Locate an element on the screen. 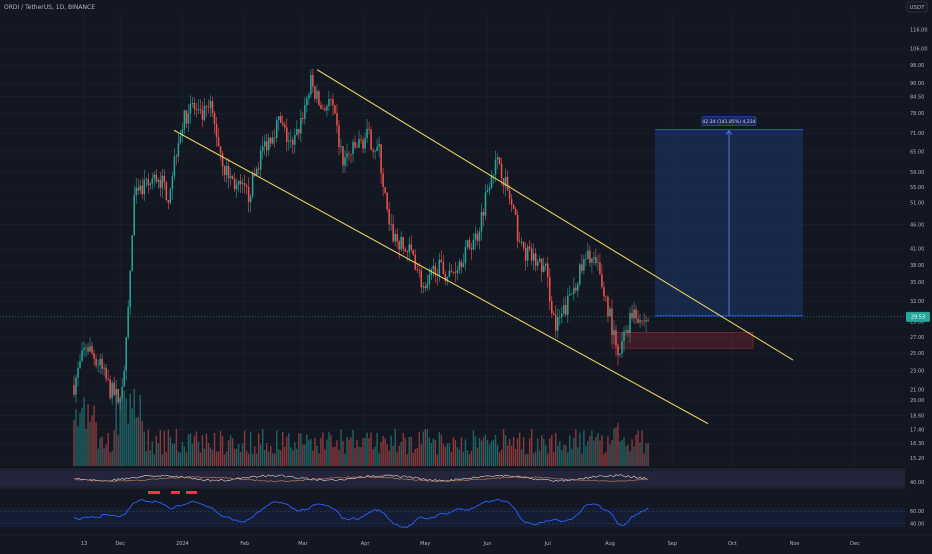  time-axis-label: Sep is located at coordinates (671, 544).